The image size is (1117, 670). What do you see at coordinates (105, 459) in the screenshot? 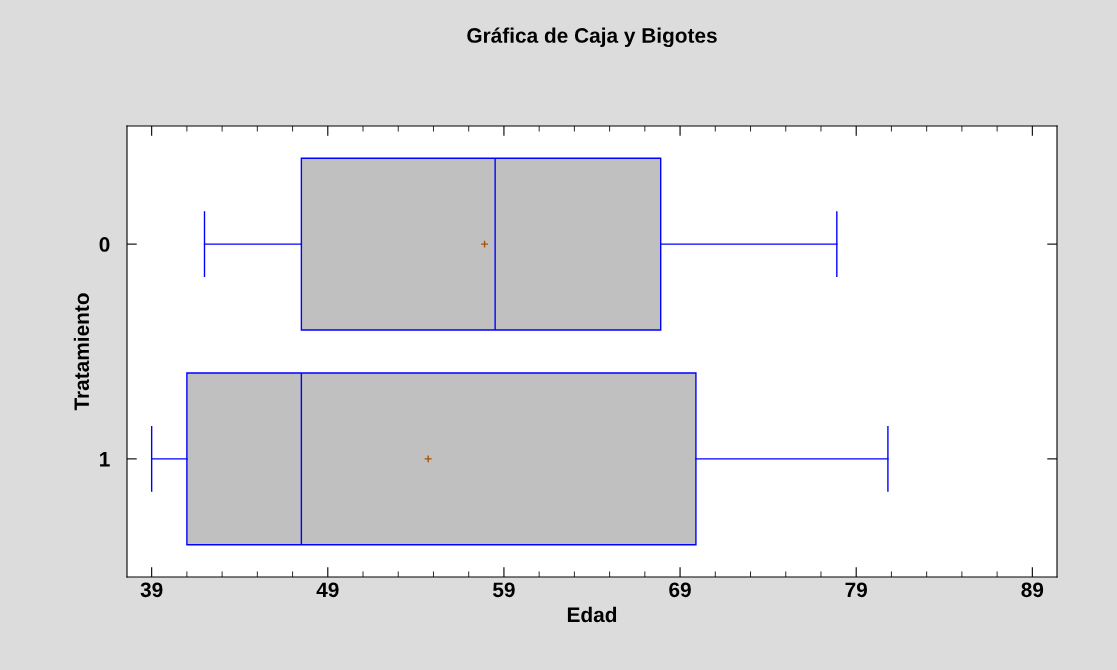
I see `y-tick-label: 1` at bounding box center [105, 459].